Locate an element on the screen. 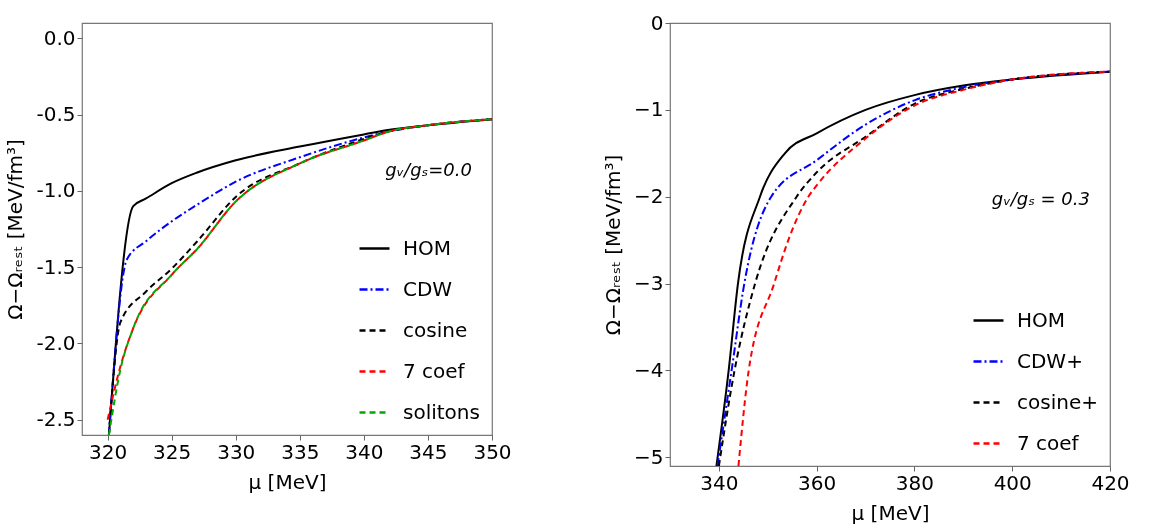 The image size is (1160, 531). x-tick-label: 330 is located at coordinates (236, 451).